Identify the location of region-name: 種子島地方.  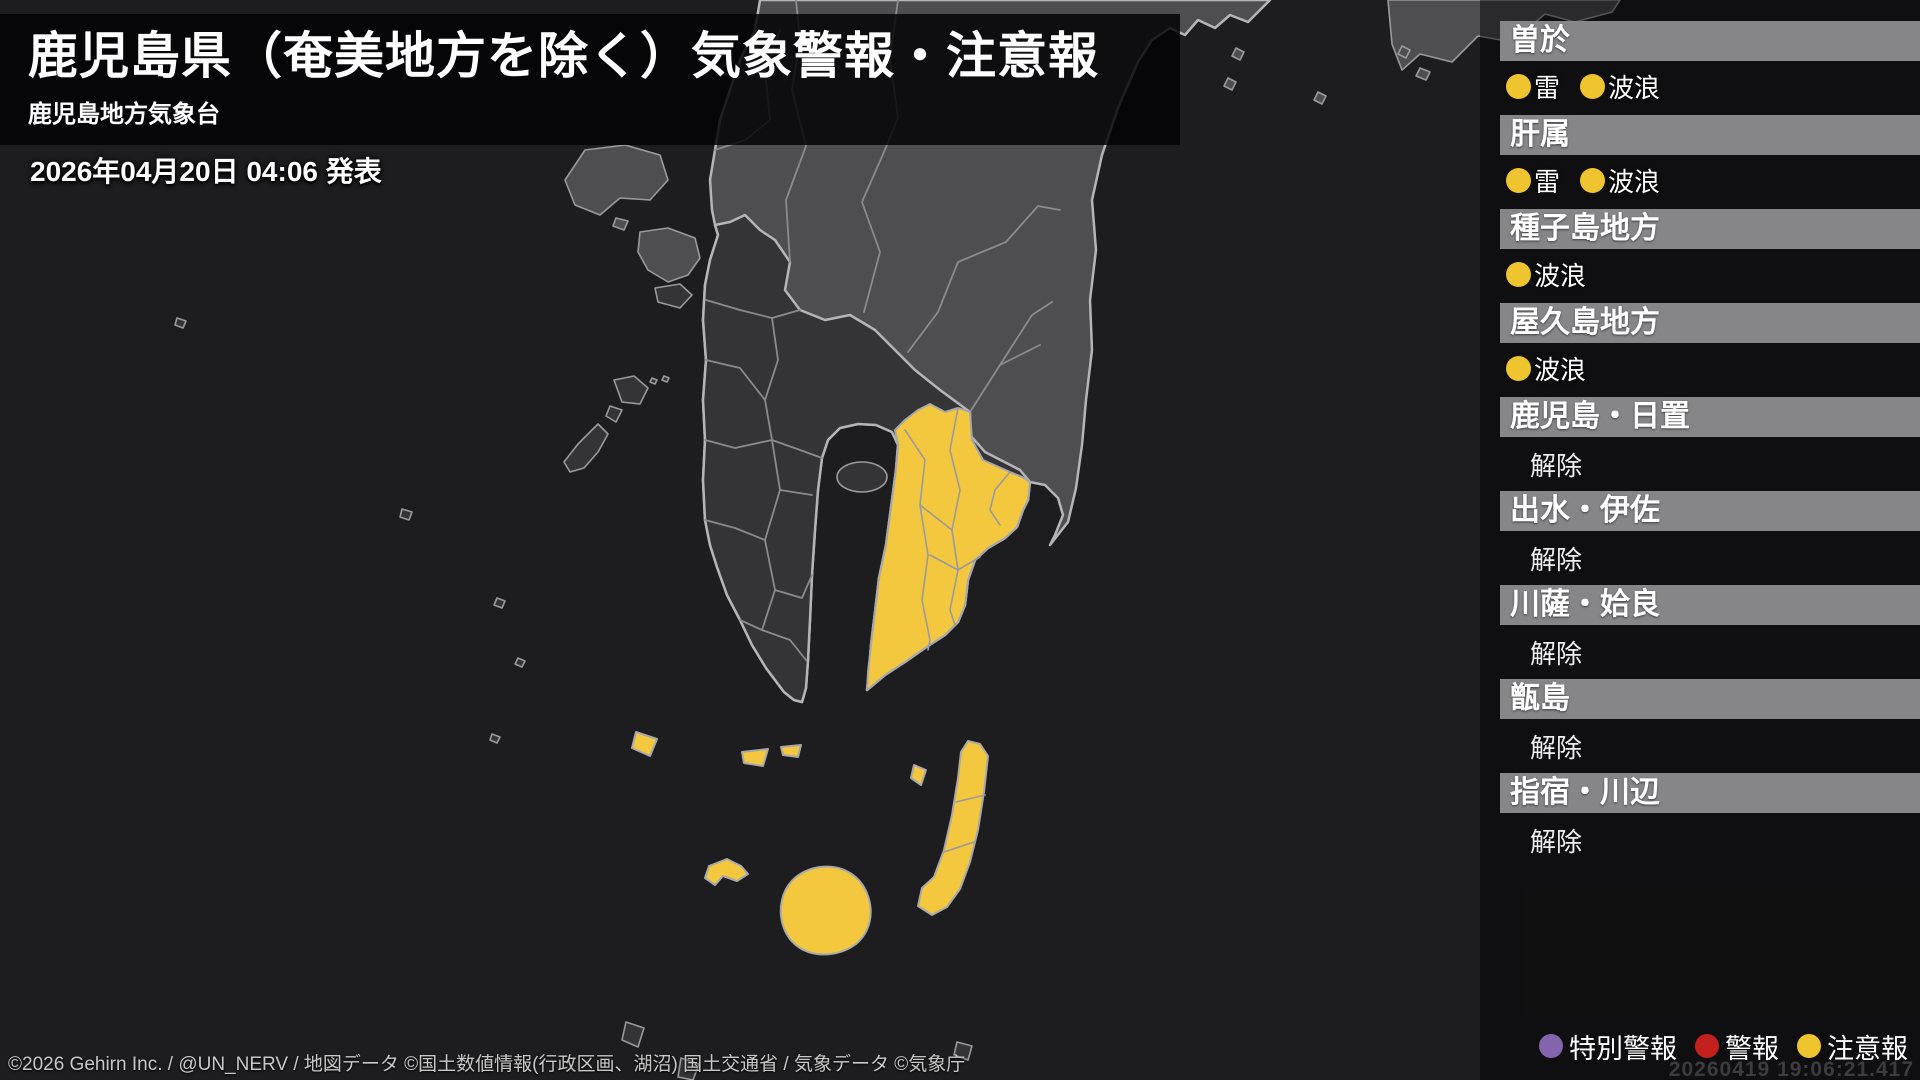
(1710, 229).